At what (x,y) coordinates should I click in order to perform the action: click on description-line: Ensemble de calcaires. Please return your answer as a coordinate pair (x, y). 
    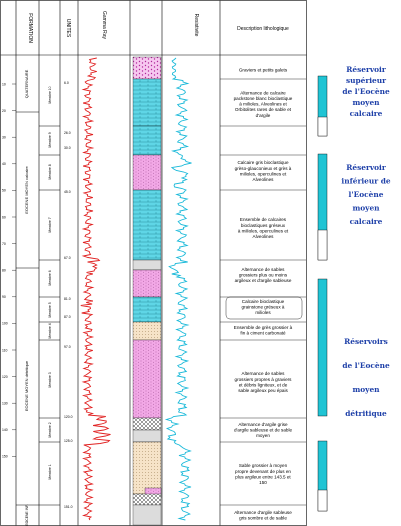
    Looking at the image, I should click on (263, 219).